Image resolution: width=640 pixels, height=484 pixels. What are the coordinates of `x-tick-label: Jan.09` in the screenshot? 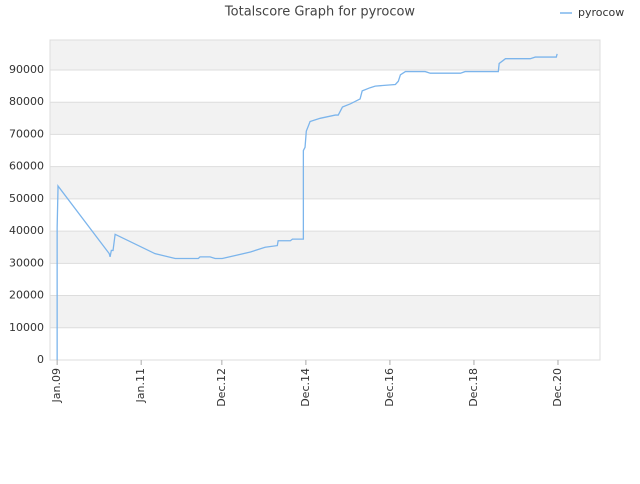 It's located at (56, 385).